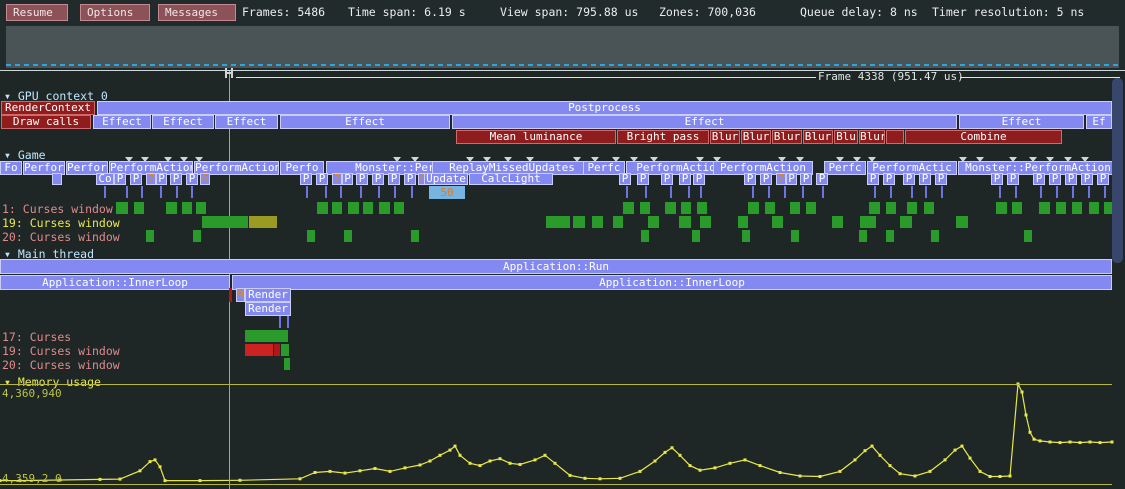 The height and width of the screenshot is (489, 1125). What do you see at coordinates (136, 179) in the screenshot?
I see `game-subzone-3: P` at bounding box center [136, 179].